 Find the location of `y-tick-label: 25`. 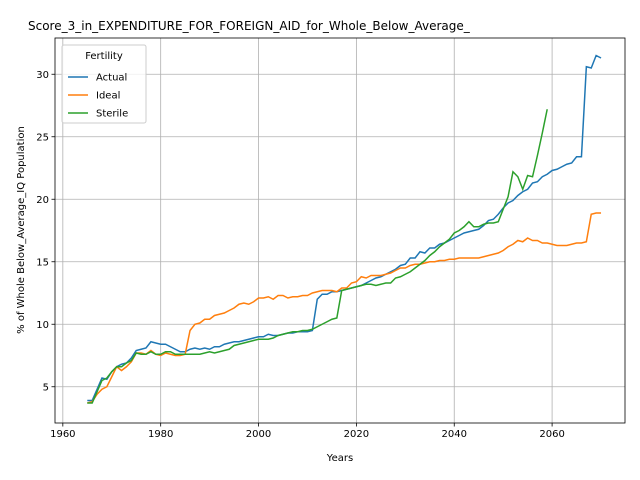

y-tick-label: 25 is located at coordinates (42, 137).